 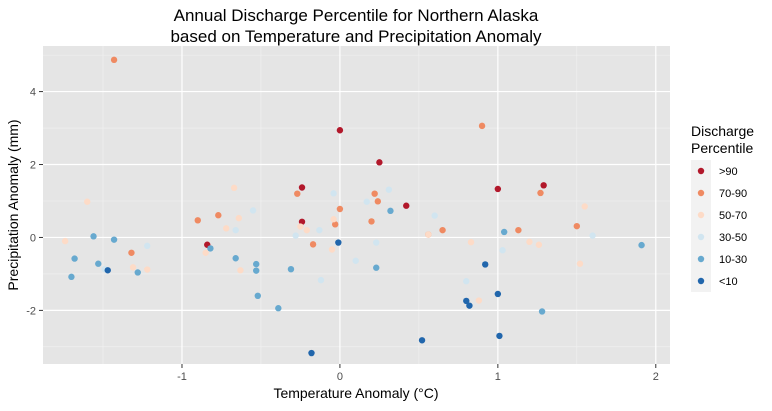 I want to click on x-tick-label: -1, so click(x=182, y=377).